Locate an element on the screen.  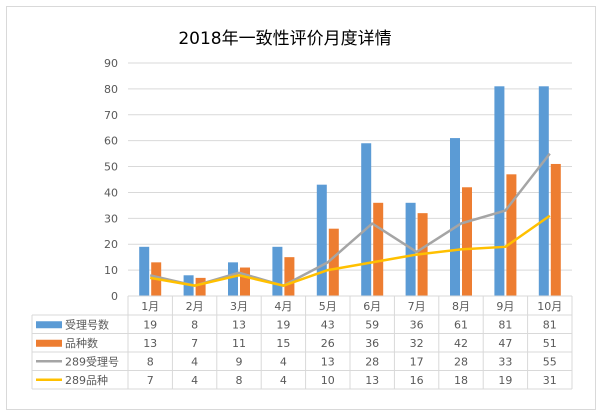
line-289品种 is located at coordinates (350, 250).